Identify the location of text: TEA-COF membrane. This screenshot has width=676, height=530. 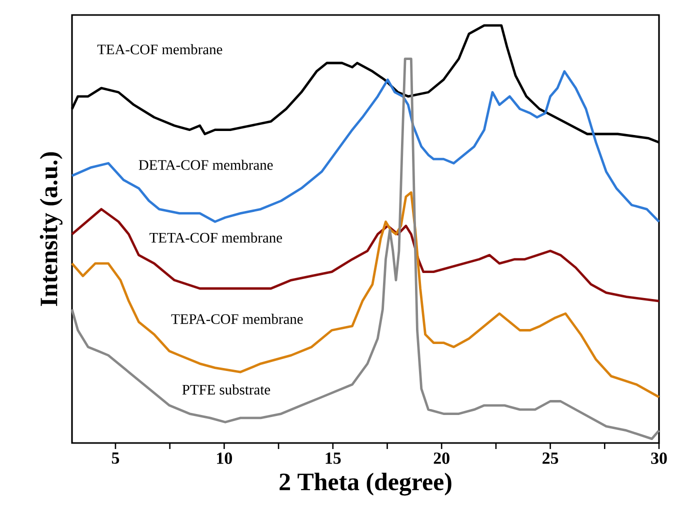
(159, 49).